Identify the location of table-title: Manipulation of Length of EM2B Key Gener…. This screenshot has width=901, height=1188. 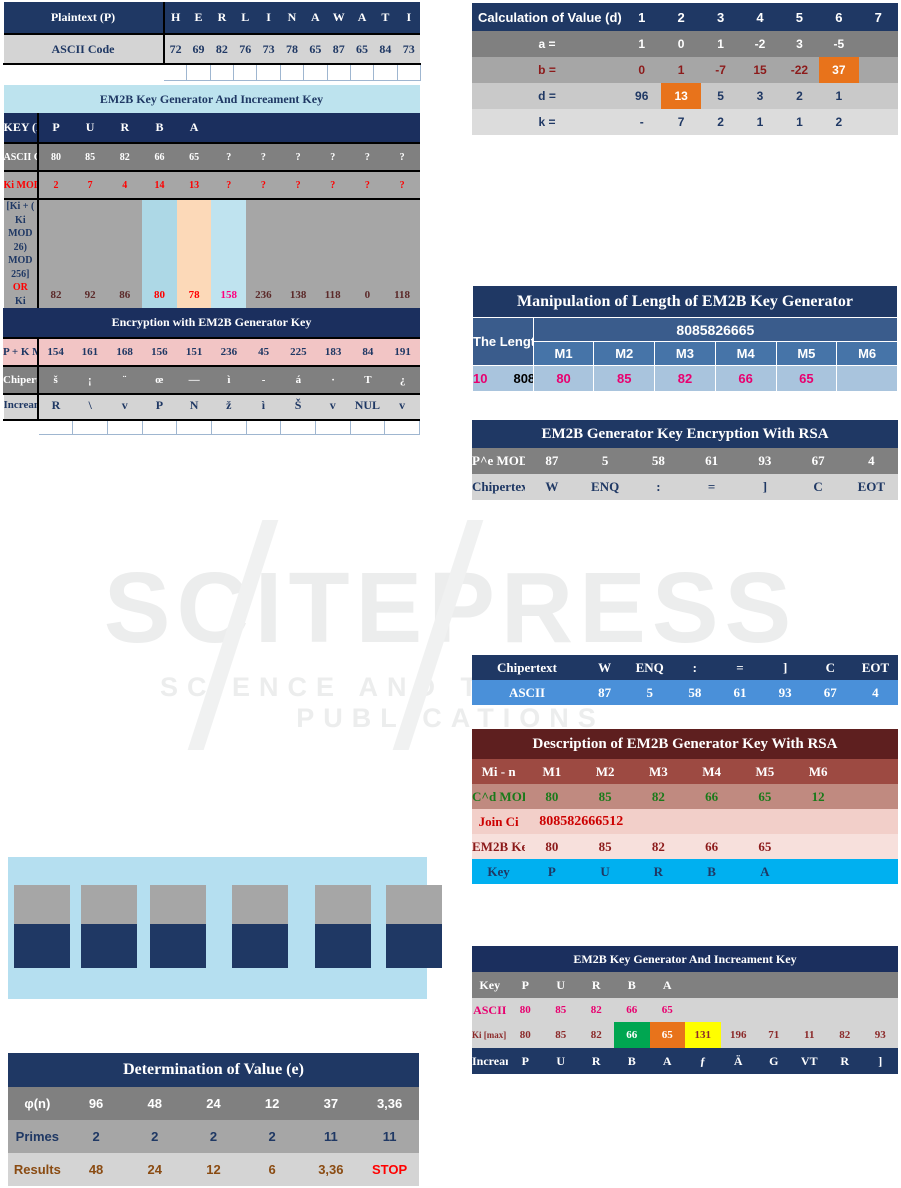
(685, 301).